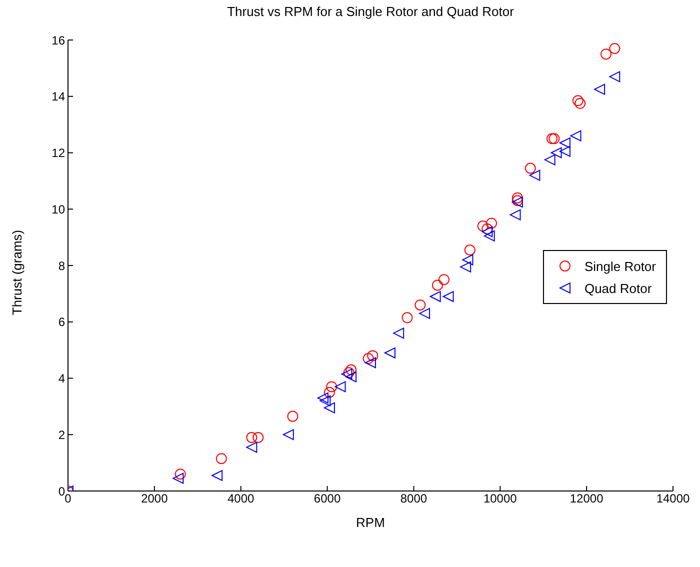 This screenshot has width=700, height=567. What do you see at coordinates (241, 499) in the screenshot?
I see `x-tick-label: 4000` at bounding box center [241, 499].